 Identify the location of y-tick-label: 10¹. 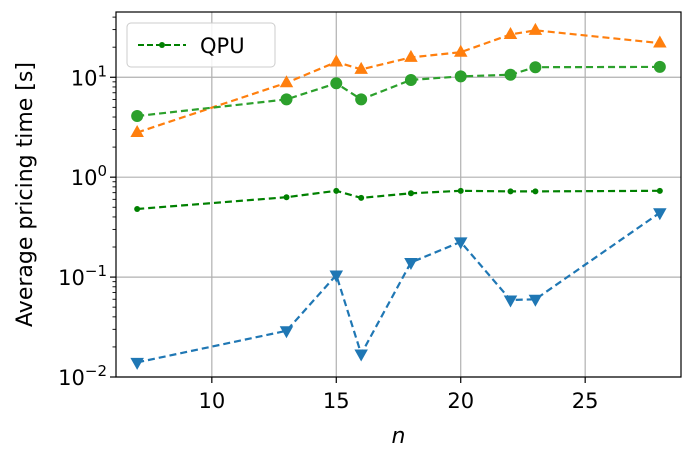
(89, 76).